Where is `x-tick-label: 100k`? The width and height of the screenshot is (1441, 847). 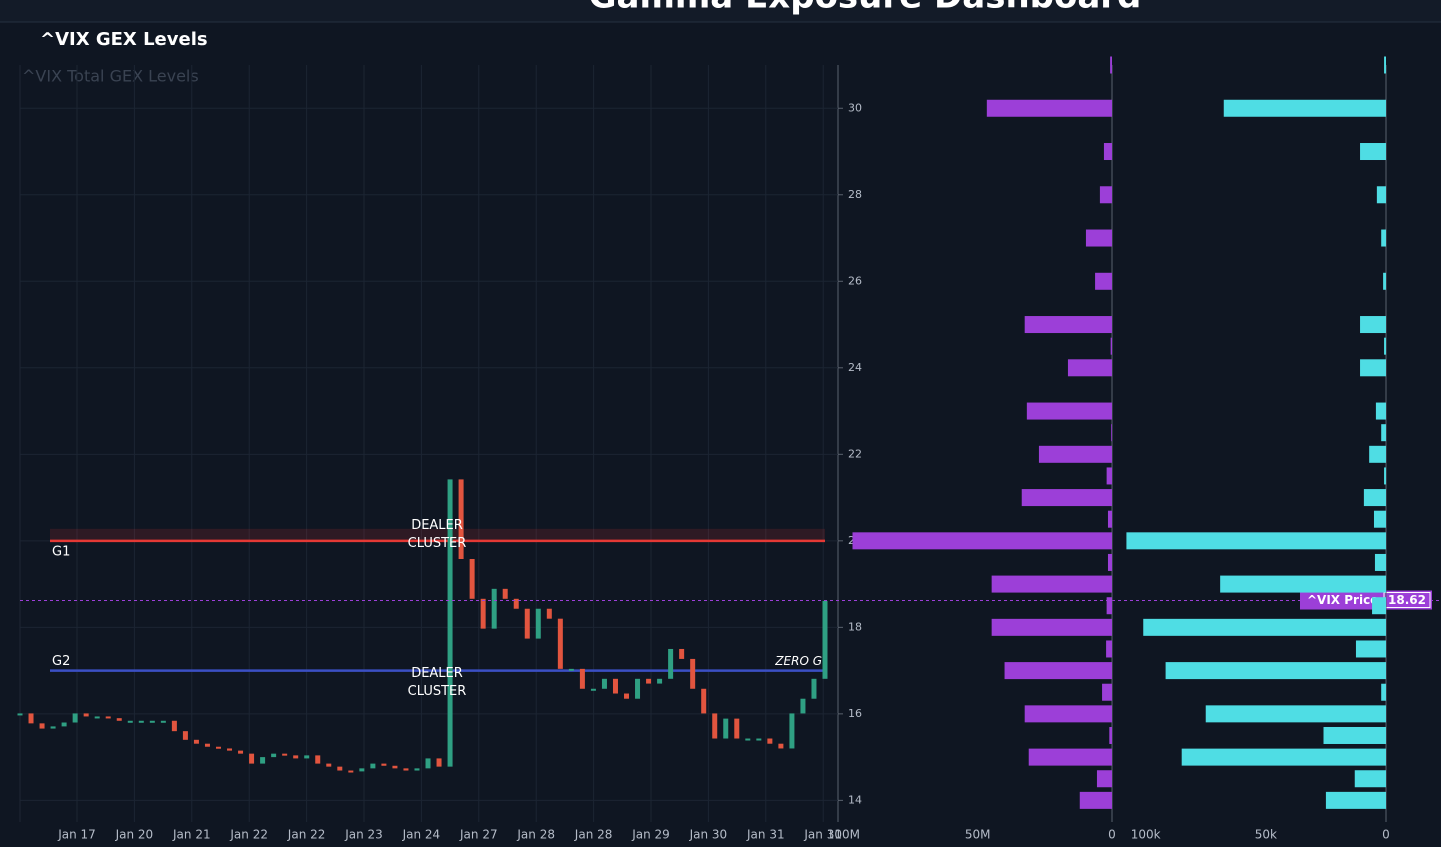 x-tick-label: 100k is located at coordinates (1146, 835).